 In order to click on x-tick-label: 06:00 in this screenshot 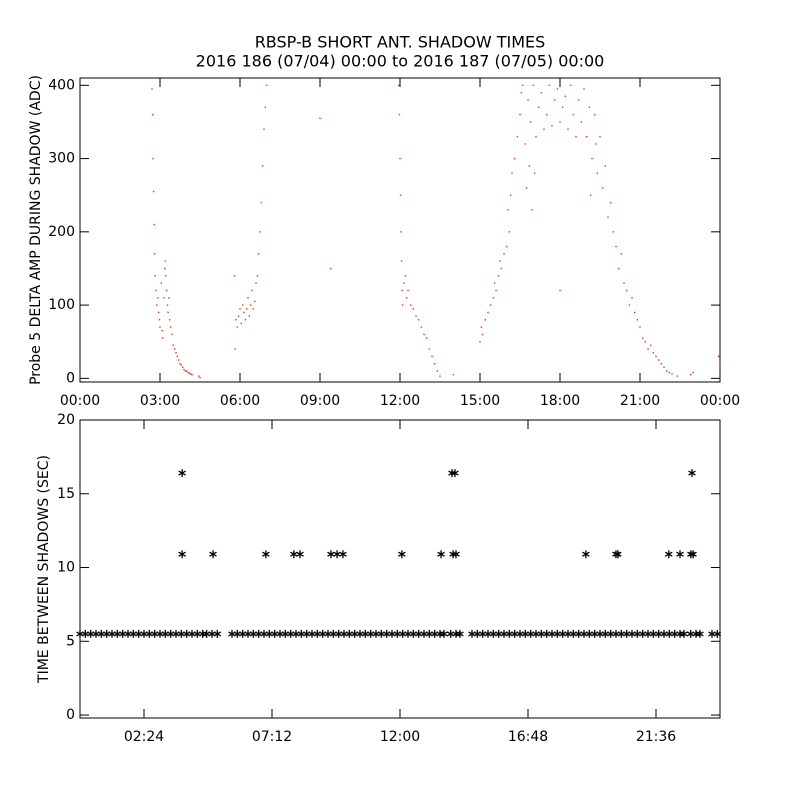, I will do `click(240, 401)`.